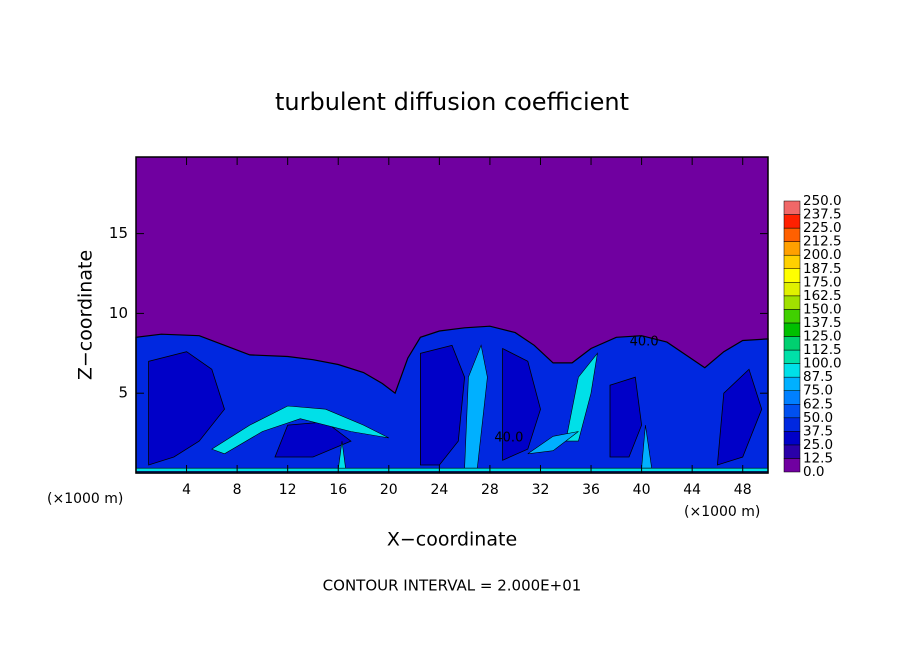 This screenshot has height=658, width=904. Describe the element at coordinates (818, 418) in the screenshot. I see `colorbar-label: 50.0` at that location.